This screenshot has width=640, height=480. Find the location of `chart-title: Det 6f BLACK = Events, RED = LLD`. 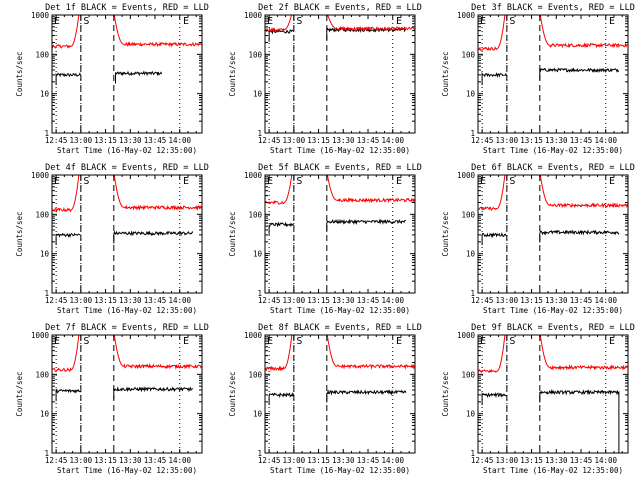

chart-title: Det 6f BLACK = Events, RED = LLD is located at coordinates (553, 168).